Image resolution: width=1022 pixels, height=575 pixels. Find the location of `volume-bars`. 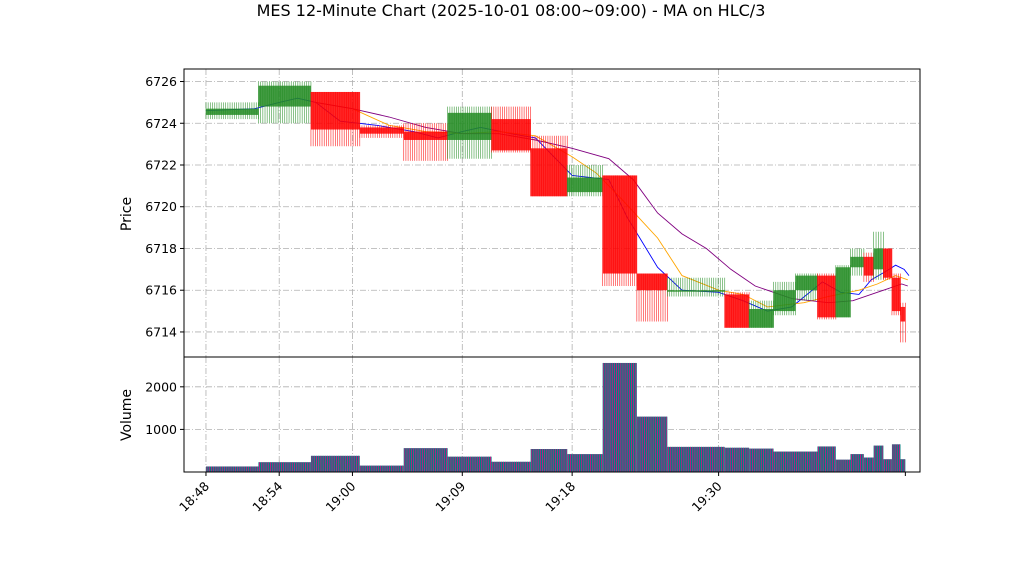

volume-bars is located at coordinates (555, 417).